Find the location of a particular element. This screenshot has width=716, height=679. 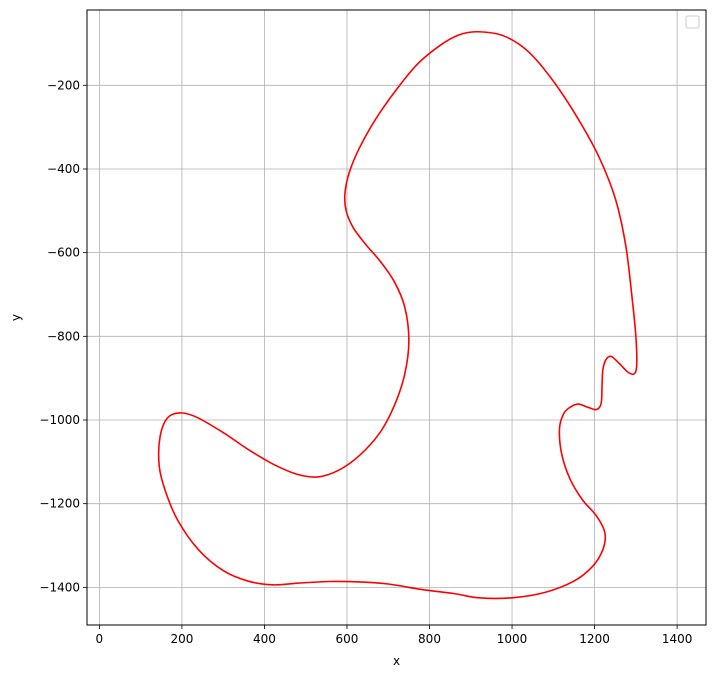

y-tick-label: −200 is located at coordinates (63, 85).